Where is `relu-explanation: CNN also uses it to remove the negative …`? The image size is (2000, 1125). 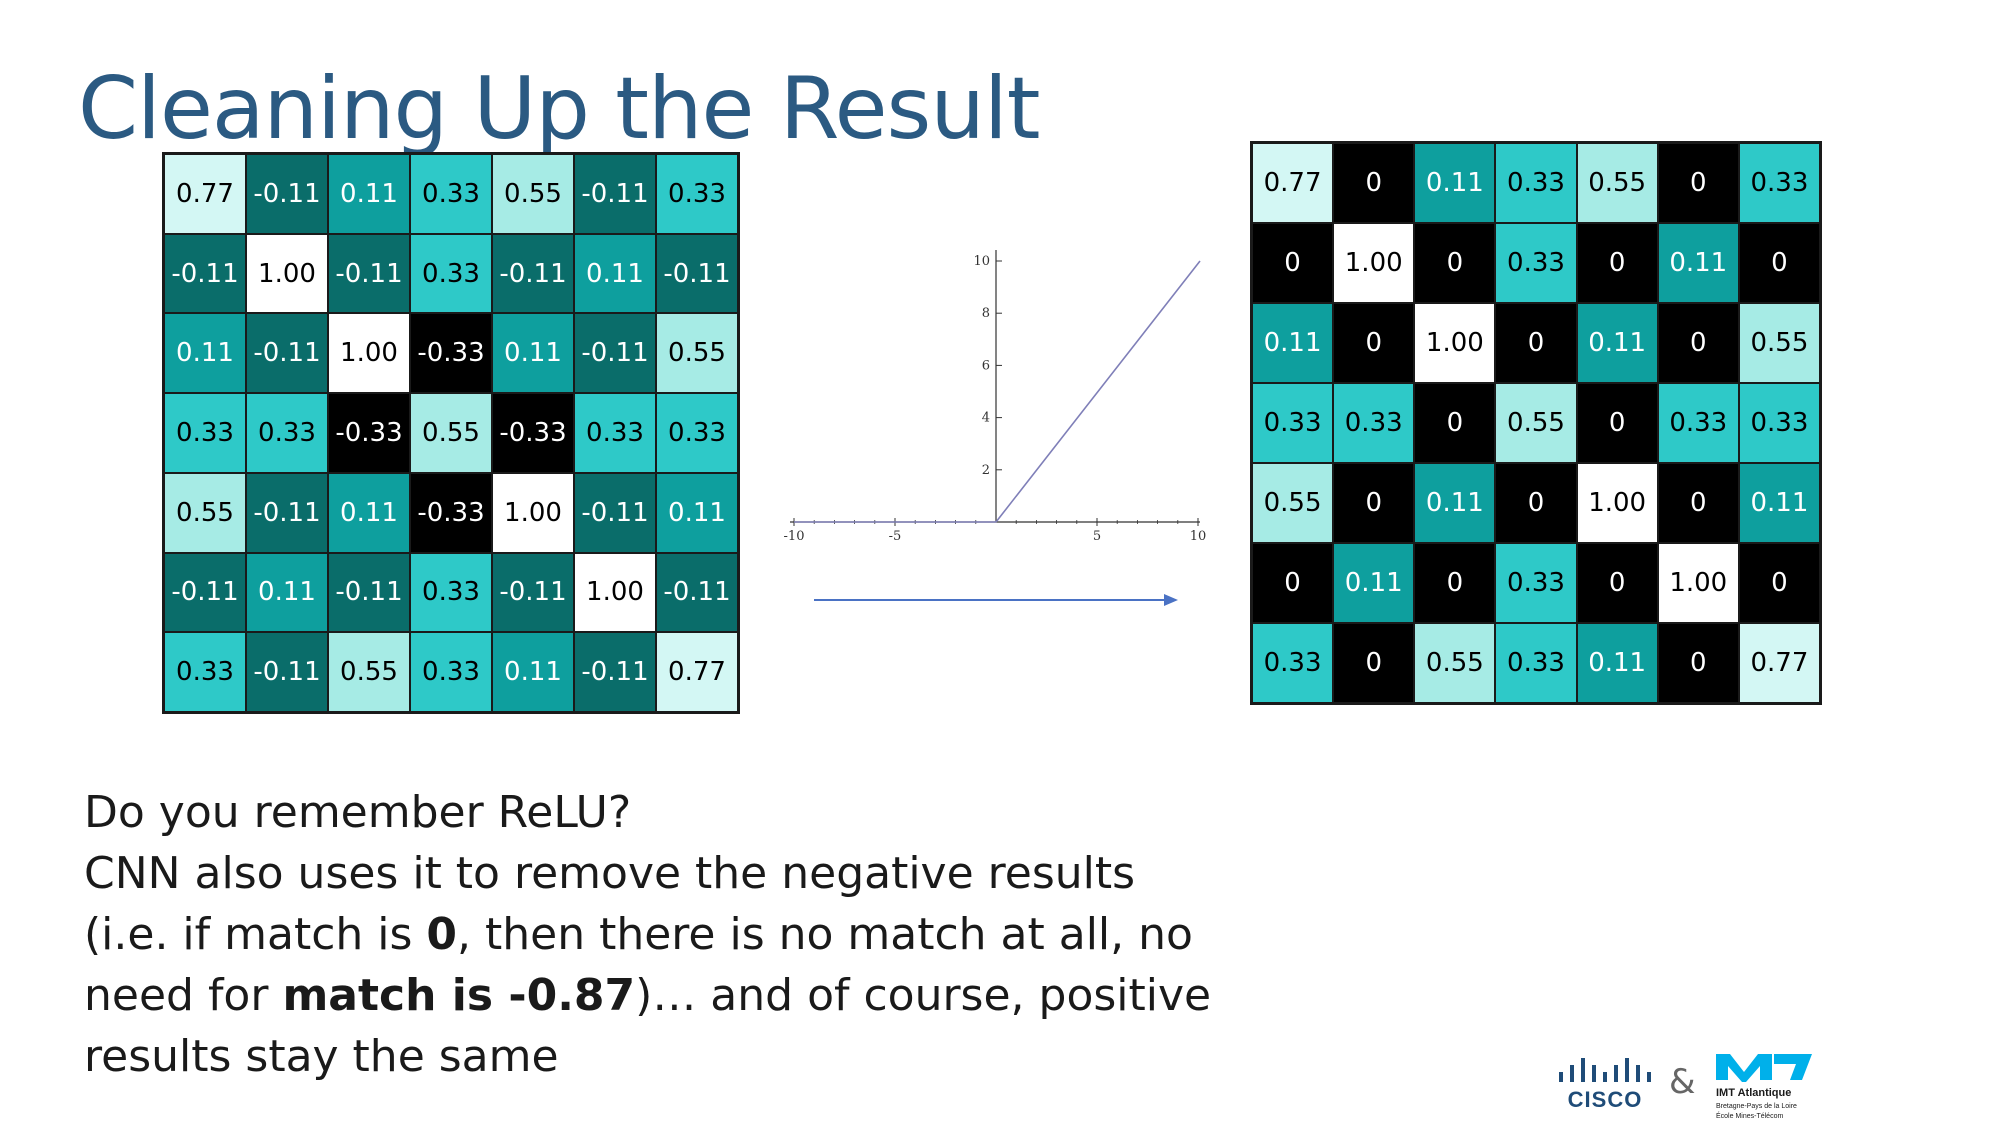 relu-explanation: CNN also uses it to remove the negative … is located at coordinates (648, 965).